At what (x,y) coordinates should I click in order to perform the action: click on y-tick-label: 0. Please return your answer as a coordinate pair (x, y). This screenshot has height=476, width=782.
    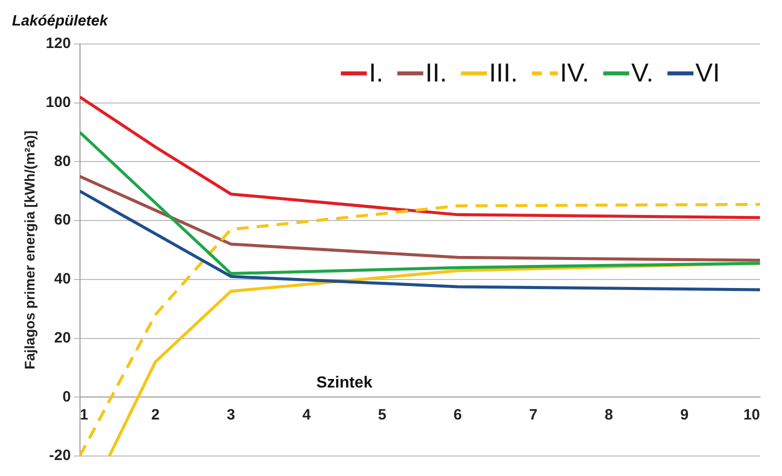
    Looking at the image, I should click on (66, 397).